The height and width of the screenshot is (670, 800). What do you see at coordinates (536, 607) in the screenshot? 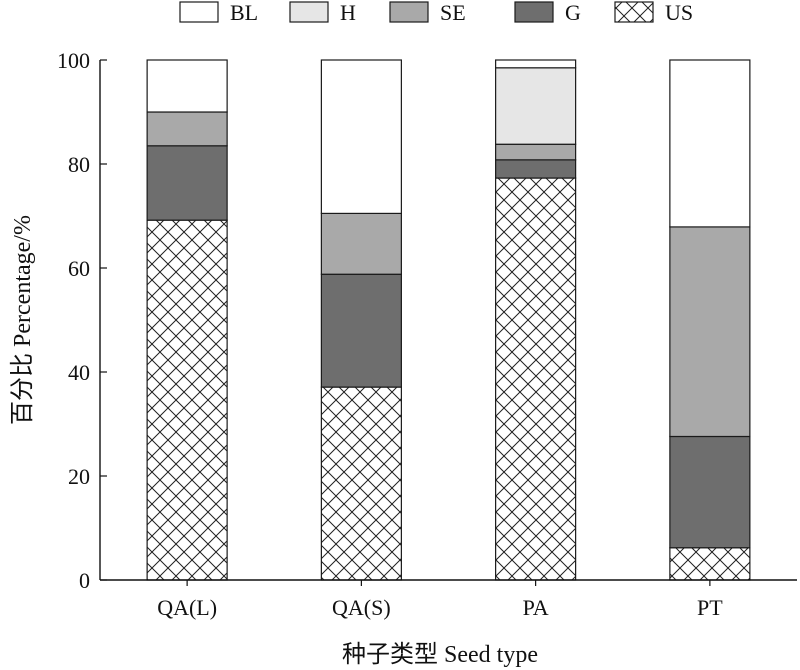
I see `x-tick-label: PA` at bounding box center [536, 607].